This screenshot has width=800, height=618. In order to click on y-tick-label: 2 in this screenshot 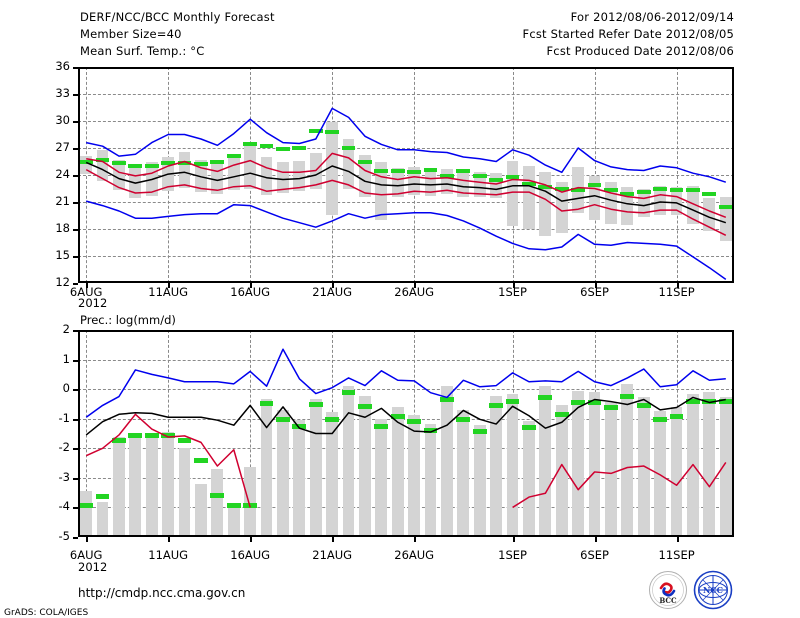, I will do `click(66, 329)`.